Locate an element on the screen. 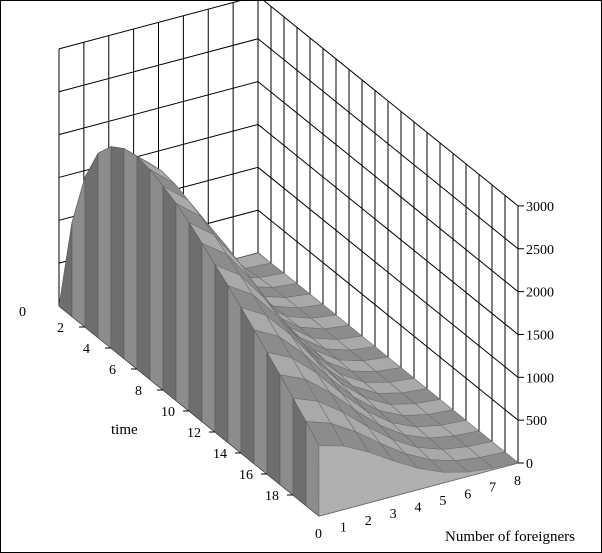  x-tick-label: 10 is located at coordinates (168, 412).